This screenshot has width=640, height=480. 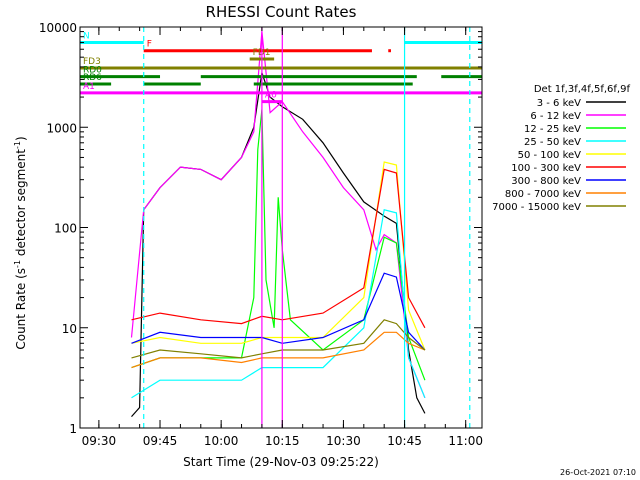 What do you see at coordinates (61, 128) in the screenshot?
I see `y-tick-label: 1000` at bounding box center [61, 128].